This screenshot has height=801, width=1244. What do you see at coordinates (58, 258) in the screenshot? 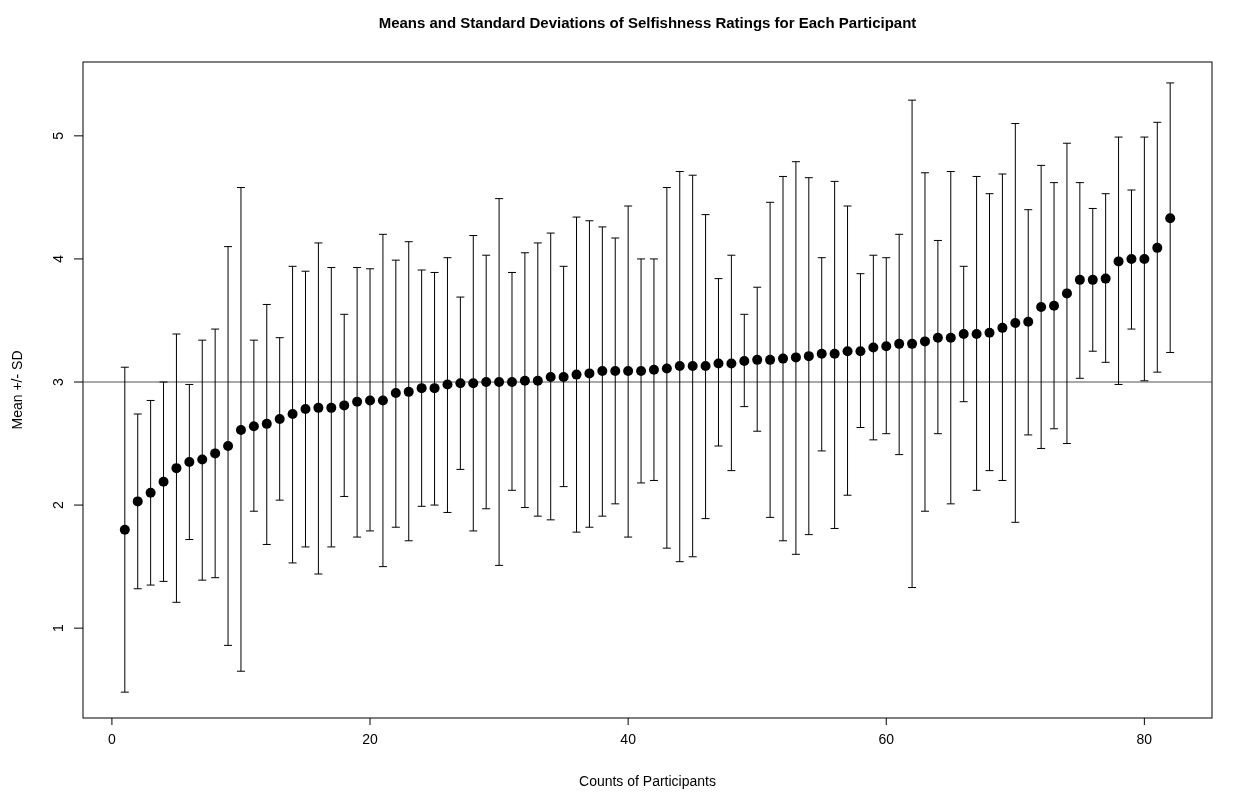
I see `y-tick-label: 4` at bounding box center [58, 258].